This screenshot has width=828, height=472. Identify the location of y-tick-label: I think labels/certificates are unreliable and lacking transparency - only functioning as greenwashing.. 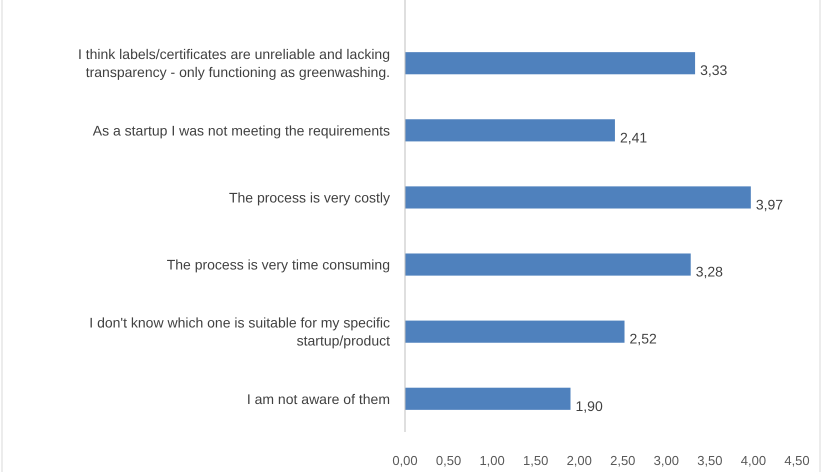
(234, 63).